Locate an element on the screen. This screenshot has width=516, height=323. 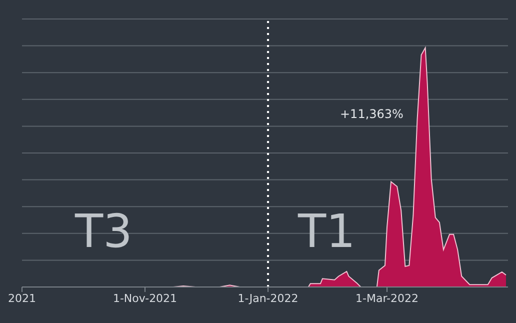
x-tick-label: 1-Jan-2022 is located at coordinates (268, 298).